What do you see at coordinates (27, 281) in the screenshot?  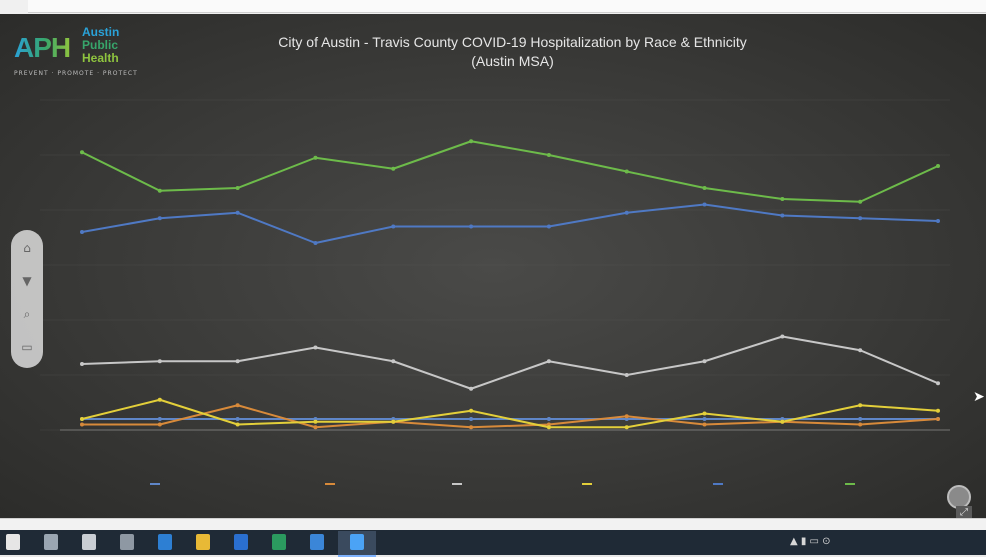 I see `filter-icon: ▼` at bounding box center [27, 281].